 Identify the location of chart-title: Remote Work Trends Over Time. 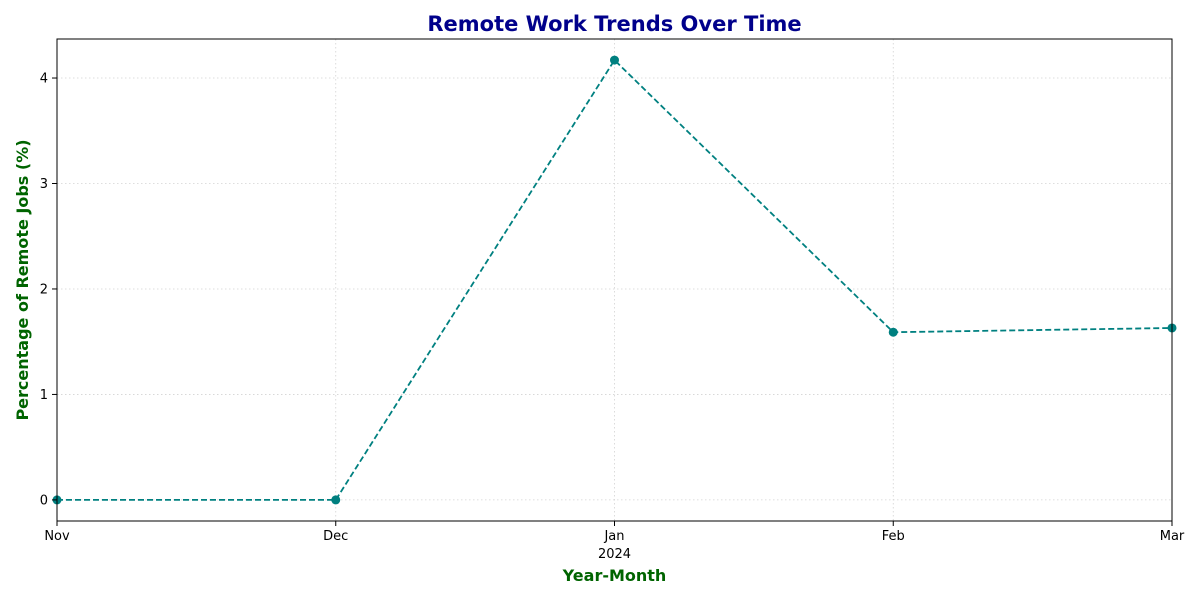
(614, 24).